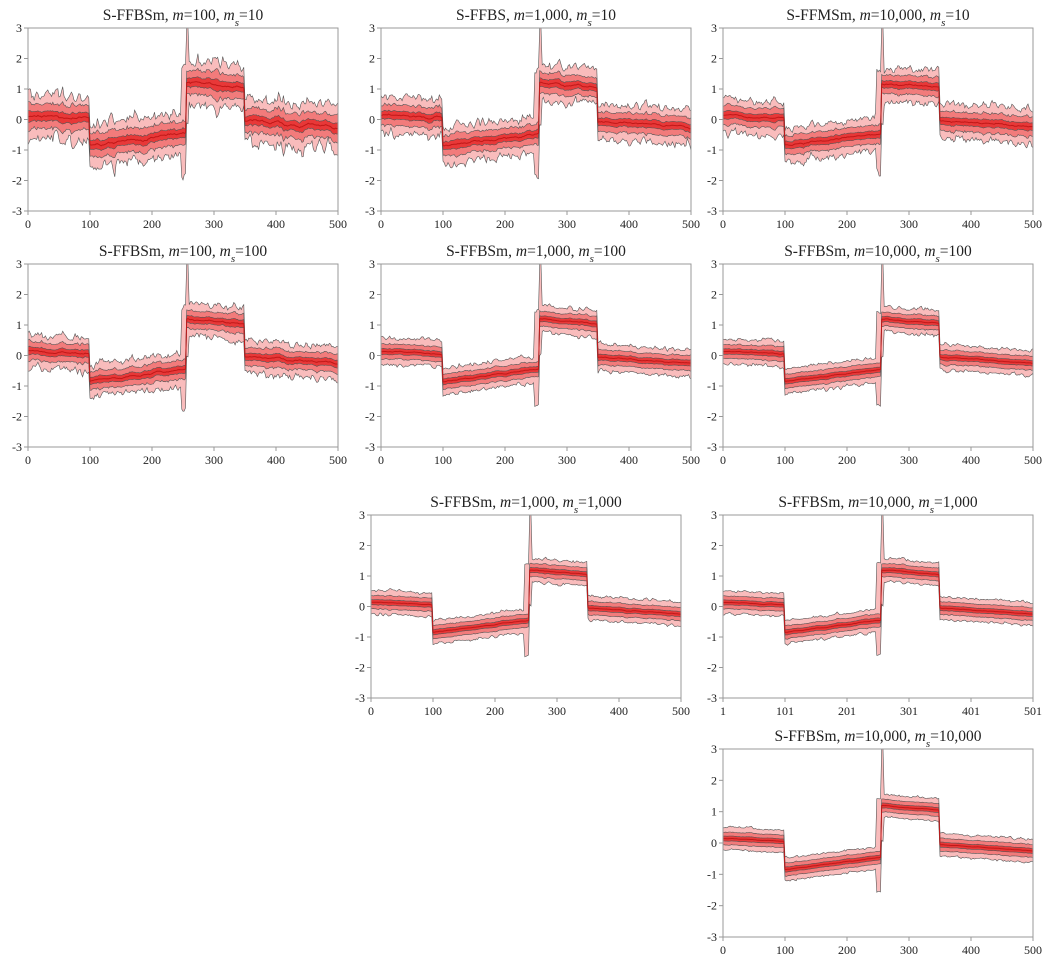 This screenshot has width=1046, height=967. I want to click on chart-title: S-FFBS, m=1,000, ms=10, so click(536, 18).